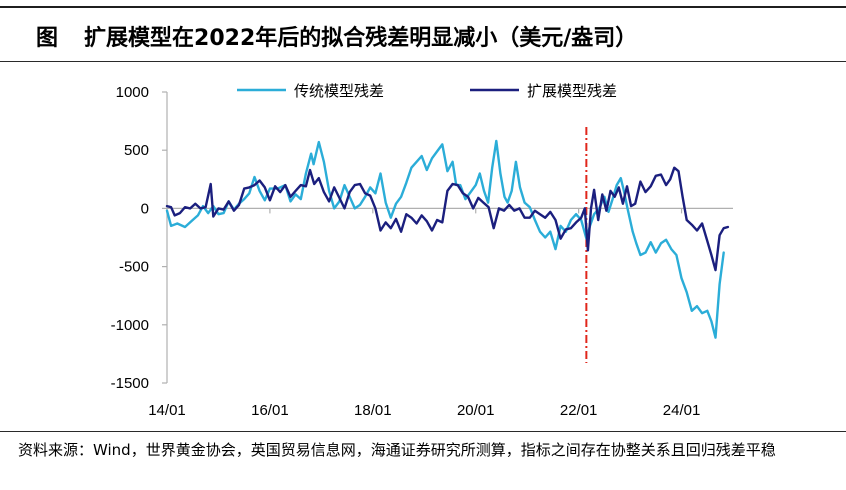 Image resolution: width=846 pixels, height=490 pixels. Describe the element at coordinates (427, 91) in the screenshot. I see `chart-legend: 传统模型残差 扩展模型残差` at that location.